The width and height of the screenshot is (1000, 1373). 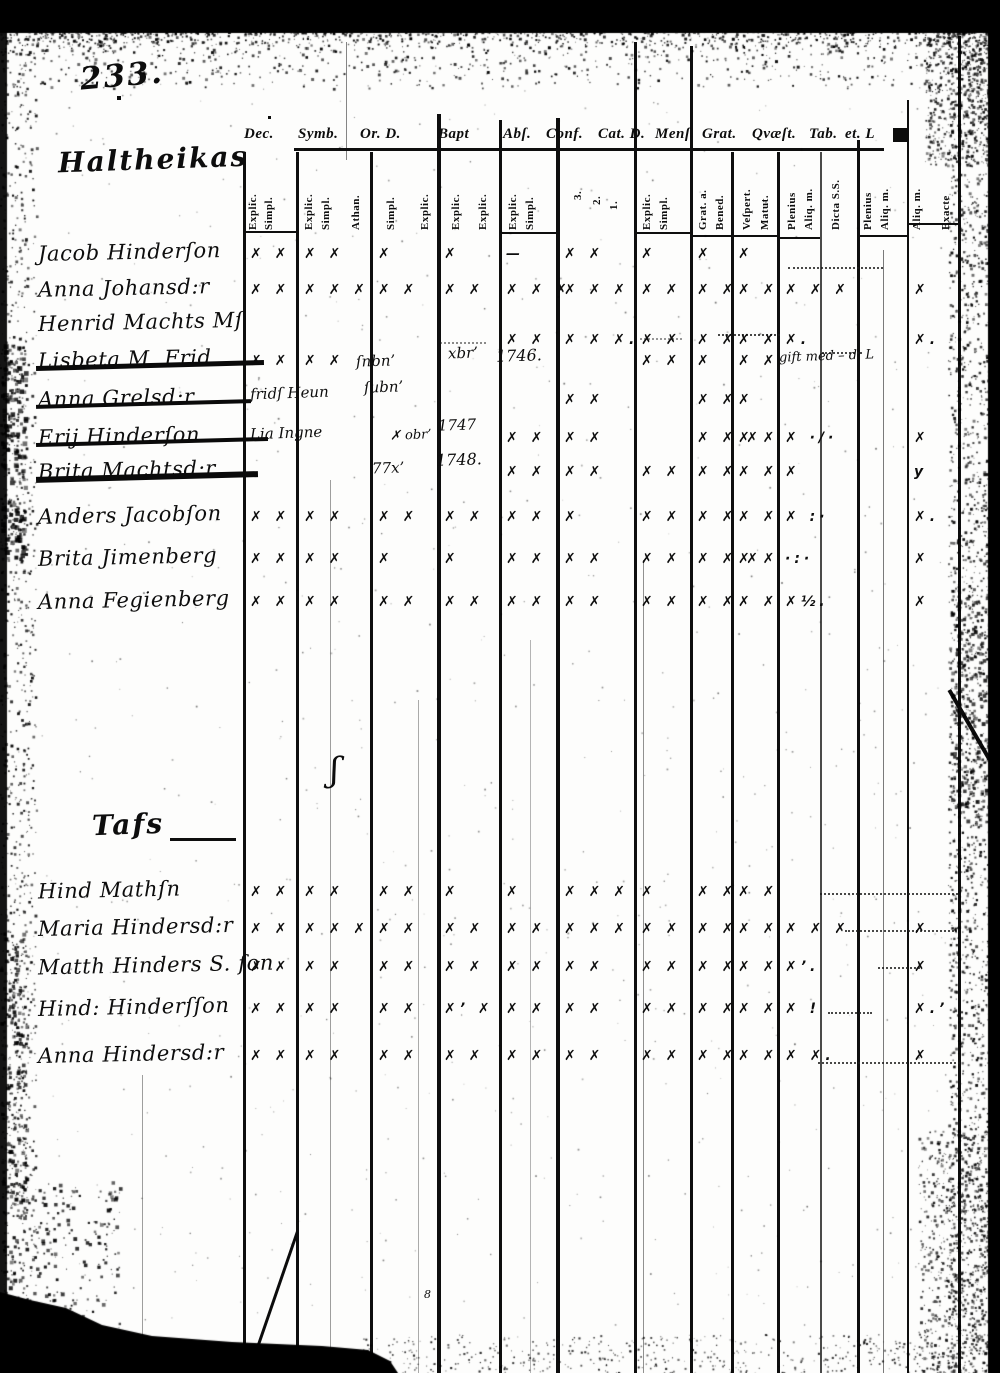 I want to click on person-name: Maria Hindersd:r, so click(x=135, y=927).